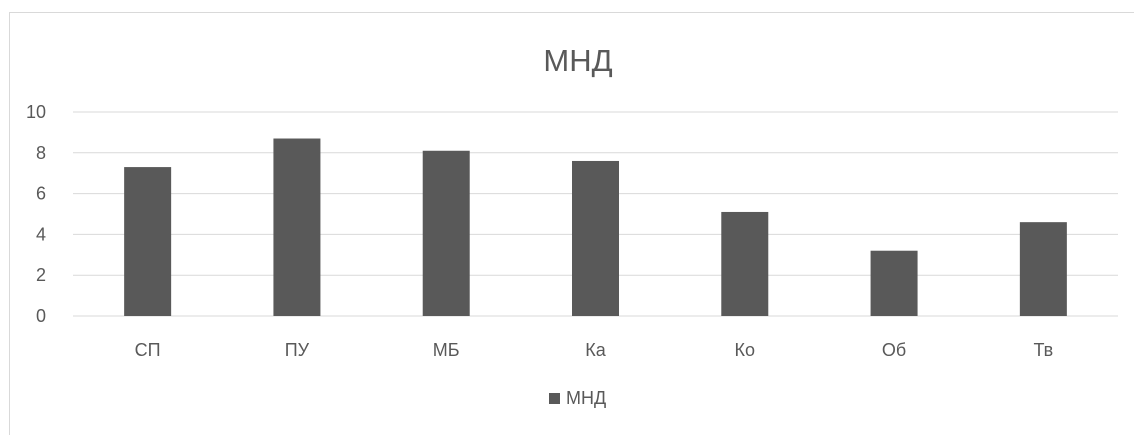 The height and width of the screenshot is (435, 1135). I want to click on x-tick-label: Ка, so click(595, 350).